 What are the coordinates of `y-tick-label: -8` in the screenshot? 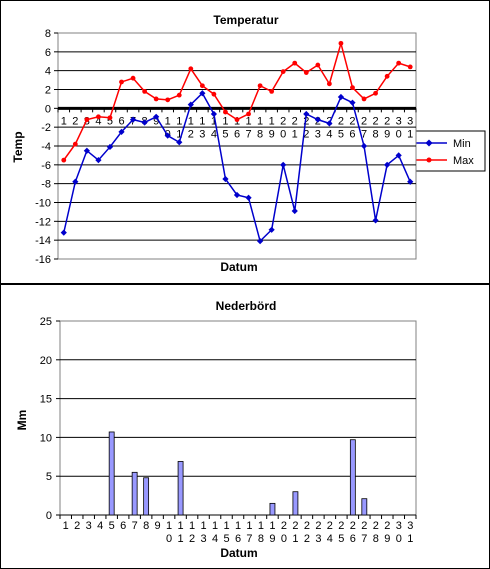 It's located at (46, 185).